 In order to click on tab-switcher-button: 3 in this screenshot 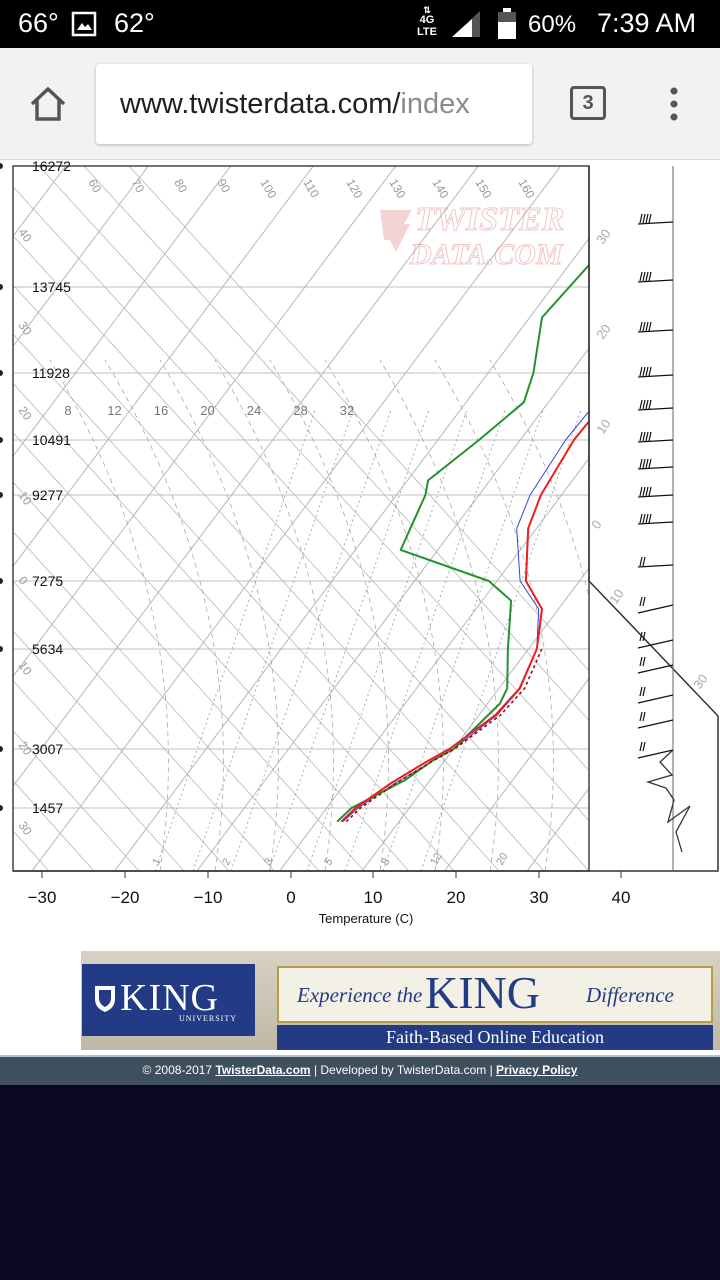, I will do `click(588, 103)`.